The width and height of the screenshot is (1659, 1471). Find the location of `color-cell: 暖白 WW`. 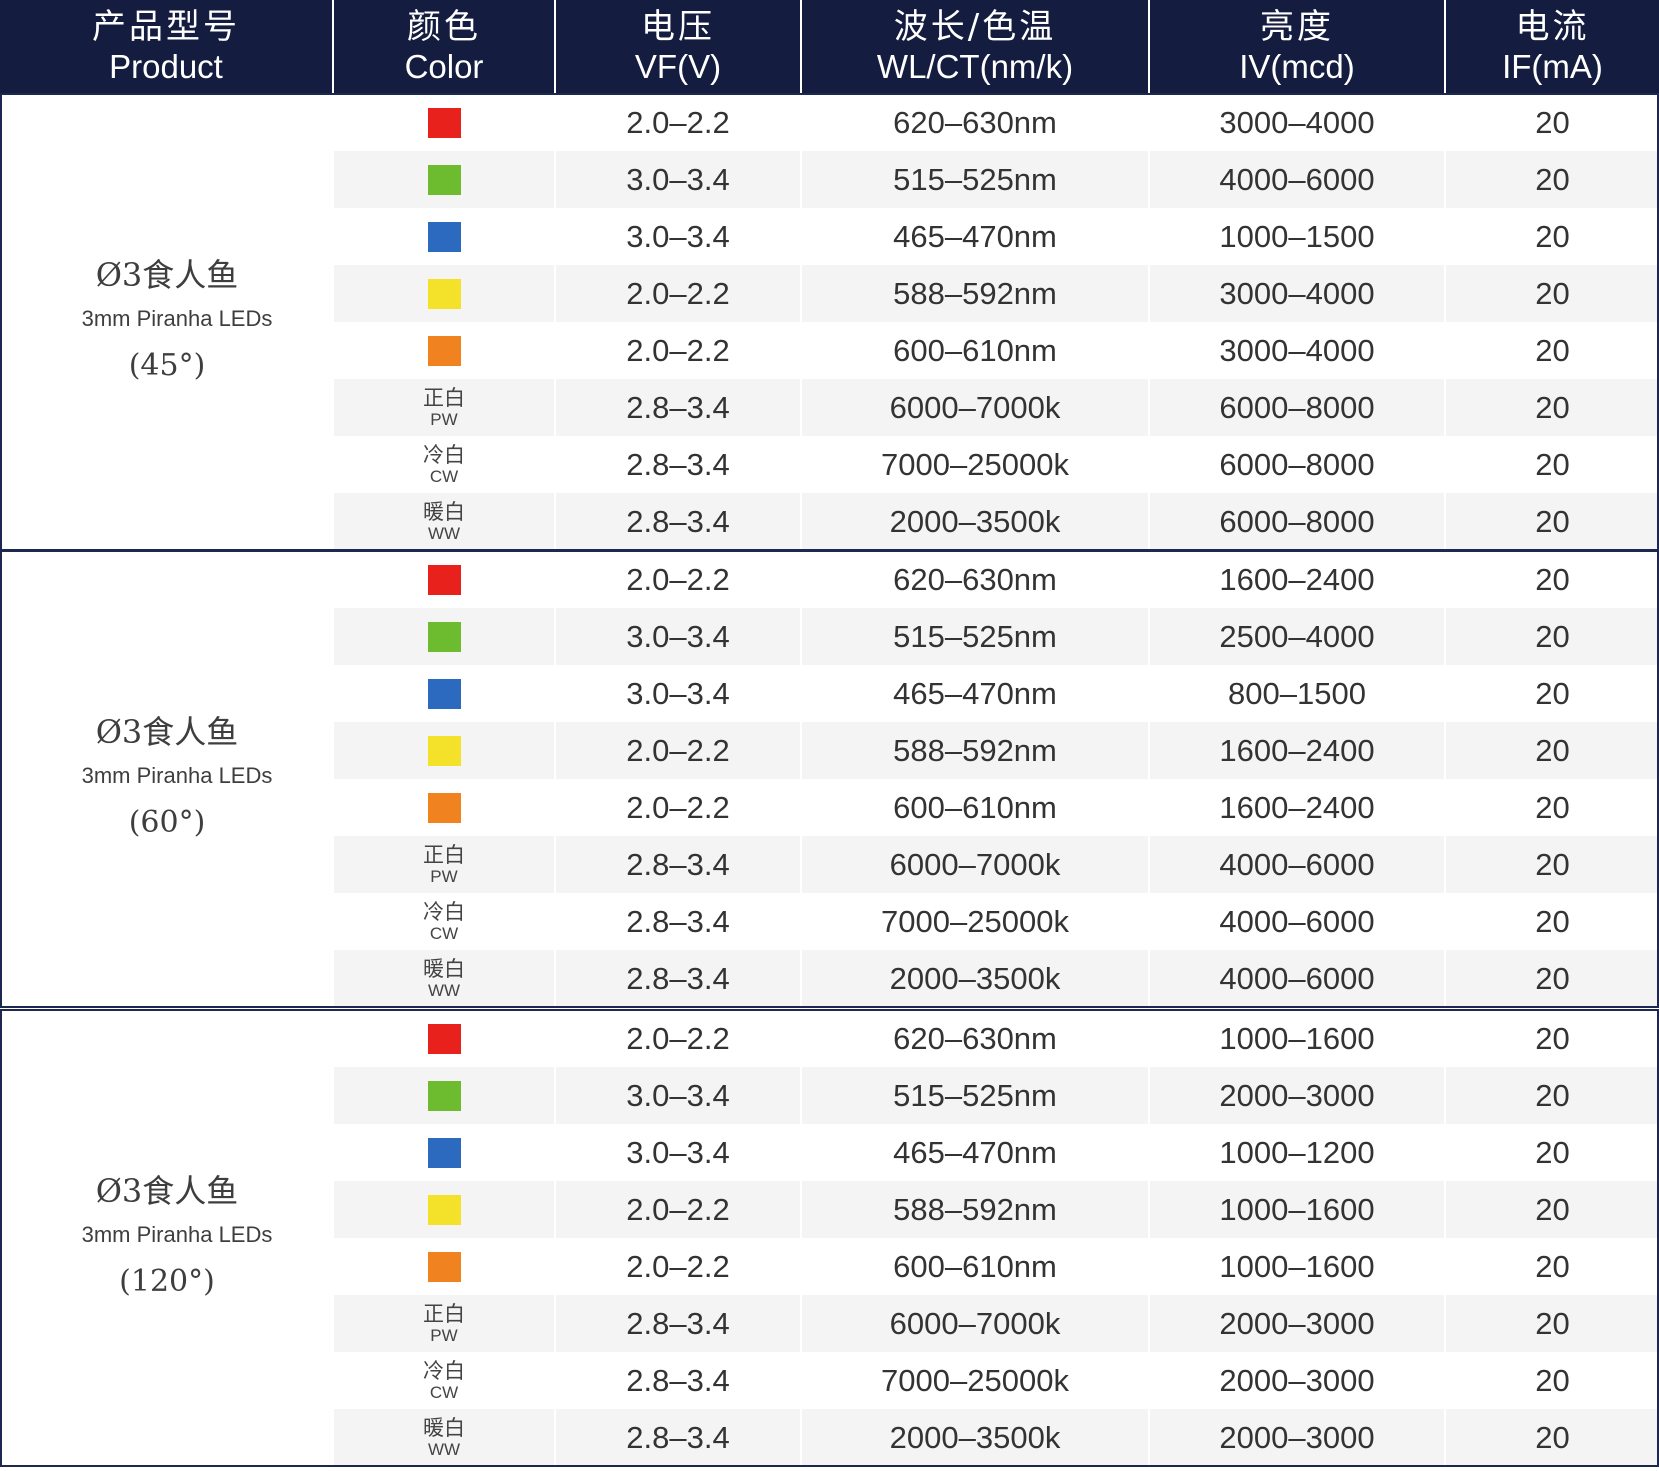

color-cell: 暖白 WW is located at coordinates (444, 521).